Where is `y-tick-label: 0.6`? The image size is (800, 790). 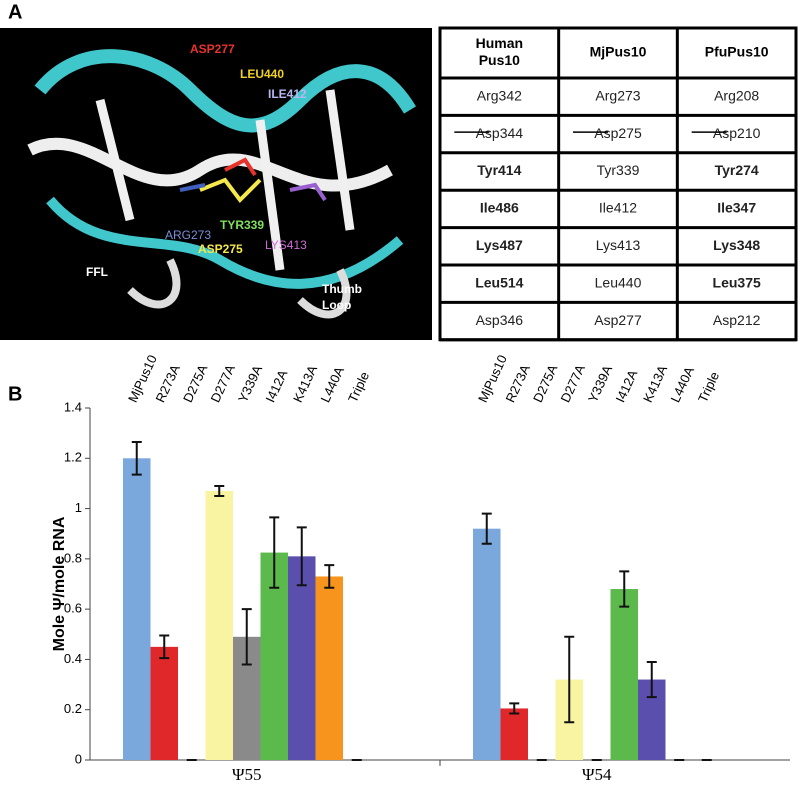
y-tick-label: 0.6 is located at coordinates (73, 608).